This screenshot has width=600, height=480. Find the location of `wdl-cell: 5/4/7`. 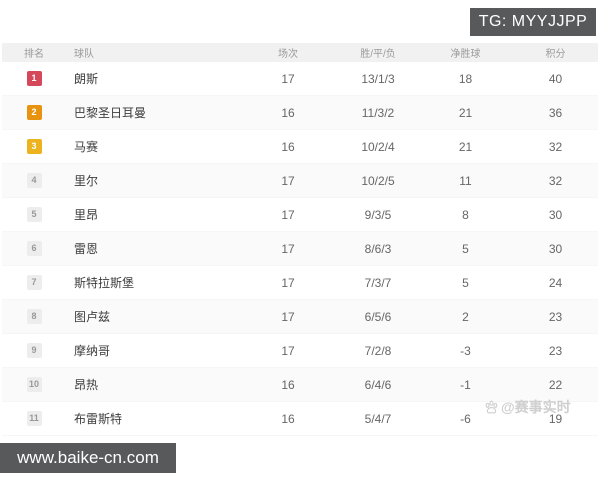

wdl-cell: 5/4/7 is located at coordinates (378, 418).